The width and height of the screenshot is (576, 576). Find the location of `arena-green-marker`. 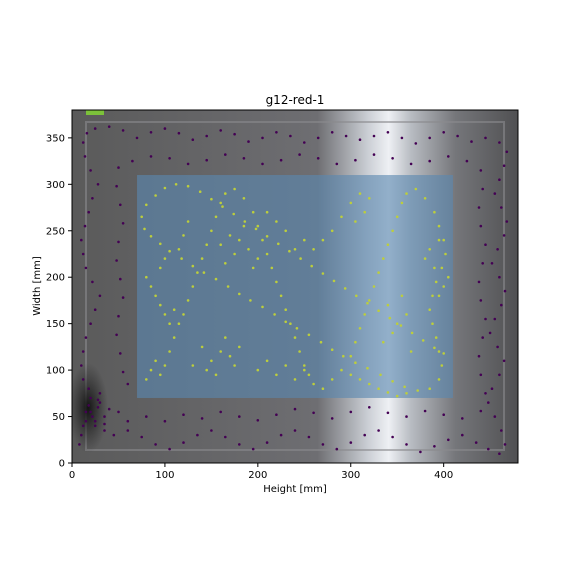

arena-green-marker is located at coordinates (95, 112).